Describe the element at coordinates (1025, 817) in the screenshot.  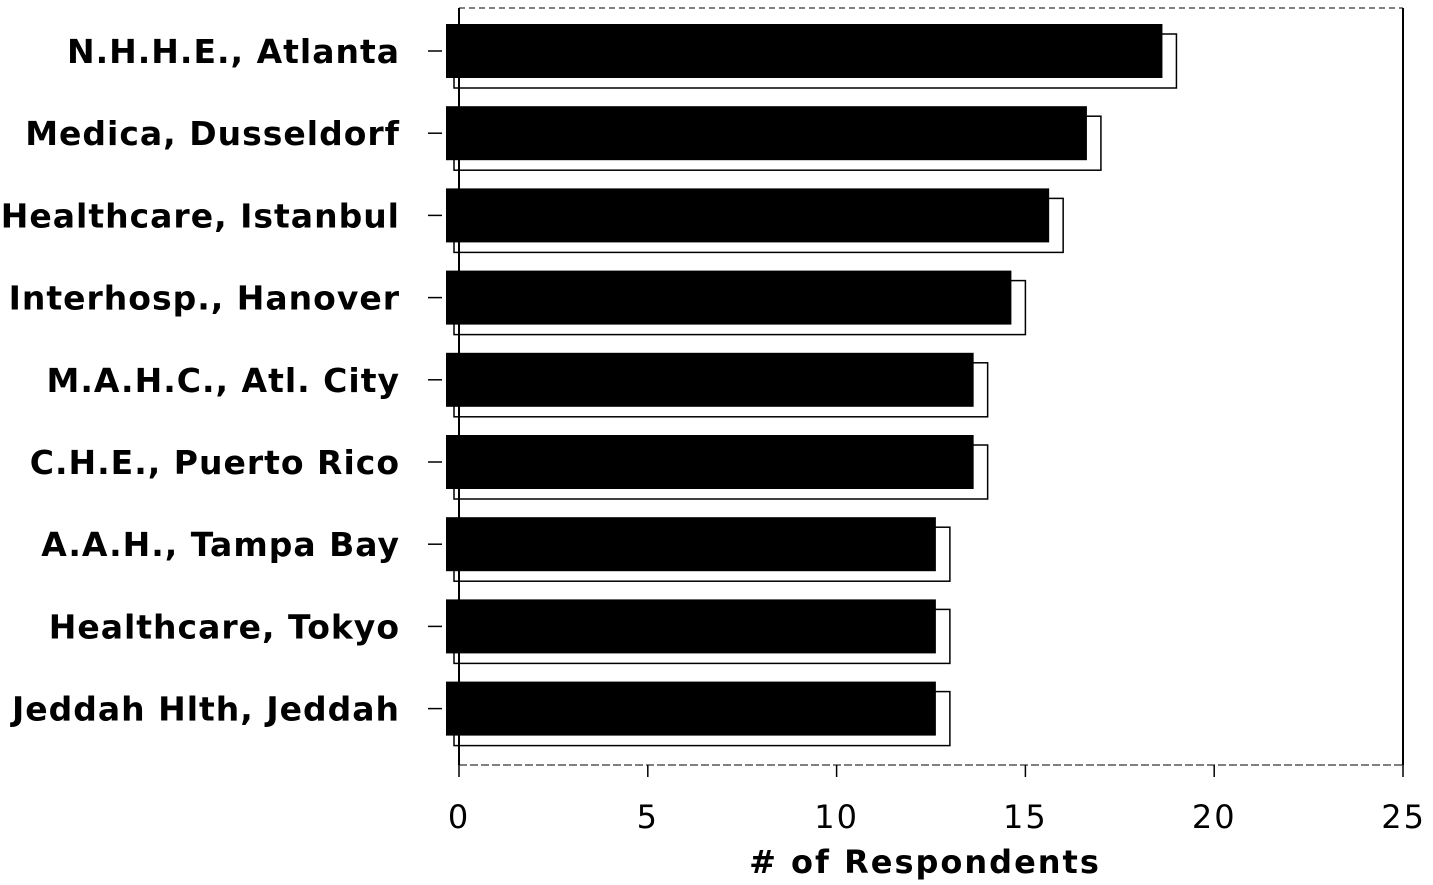
I see `x-tick-label: 15` at that location.